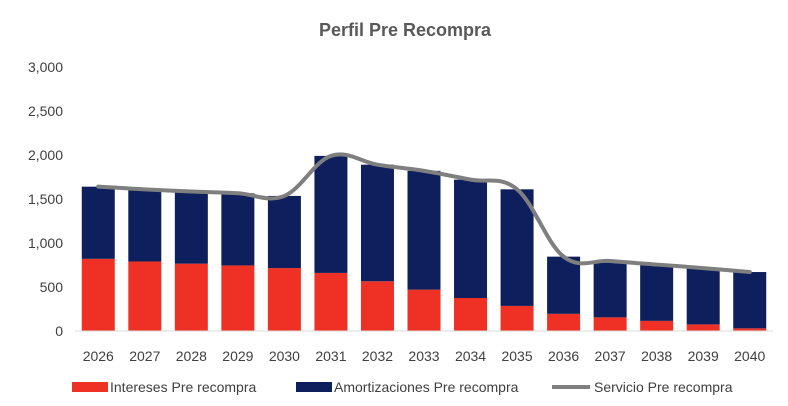 Image resolution: width=788 pixels, height=406 pixels. I want to click on legend-item-amortizaciones: Amortizaciones Pre recompra, so click(407, 387).